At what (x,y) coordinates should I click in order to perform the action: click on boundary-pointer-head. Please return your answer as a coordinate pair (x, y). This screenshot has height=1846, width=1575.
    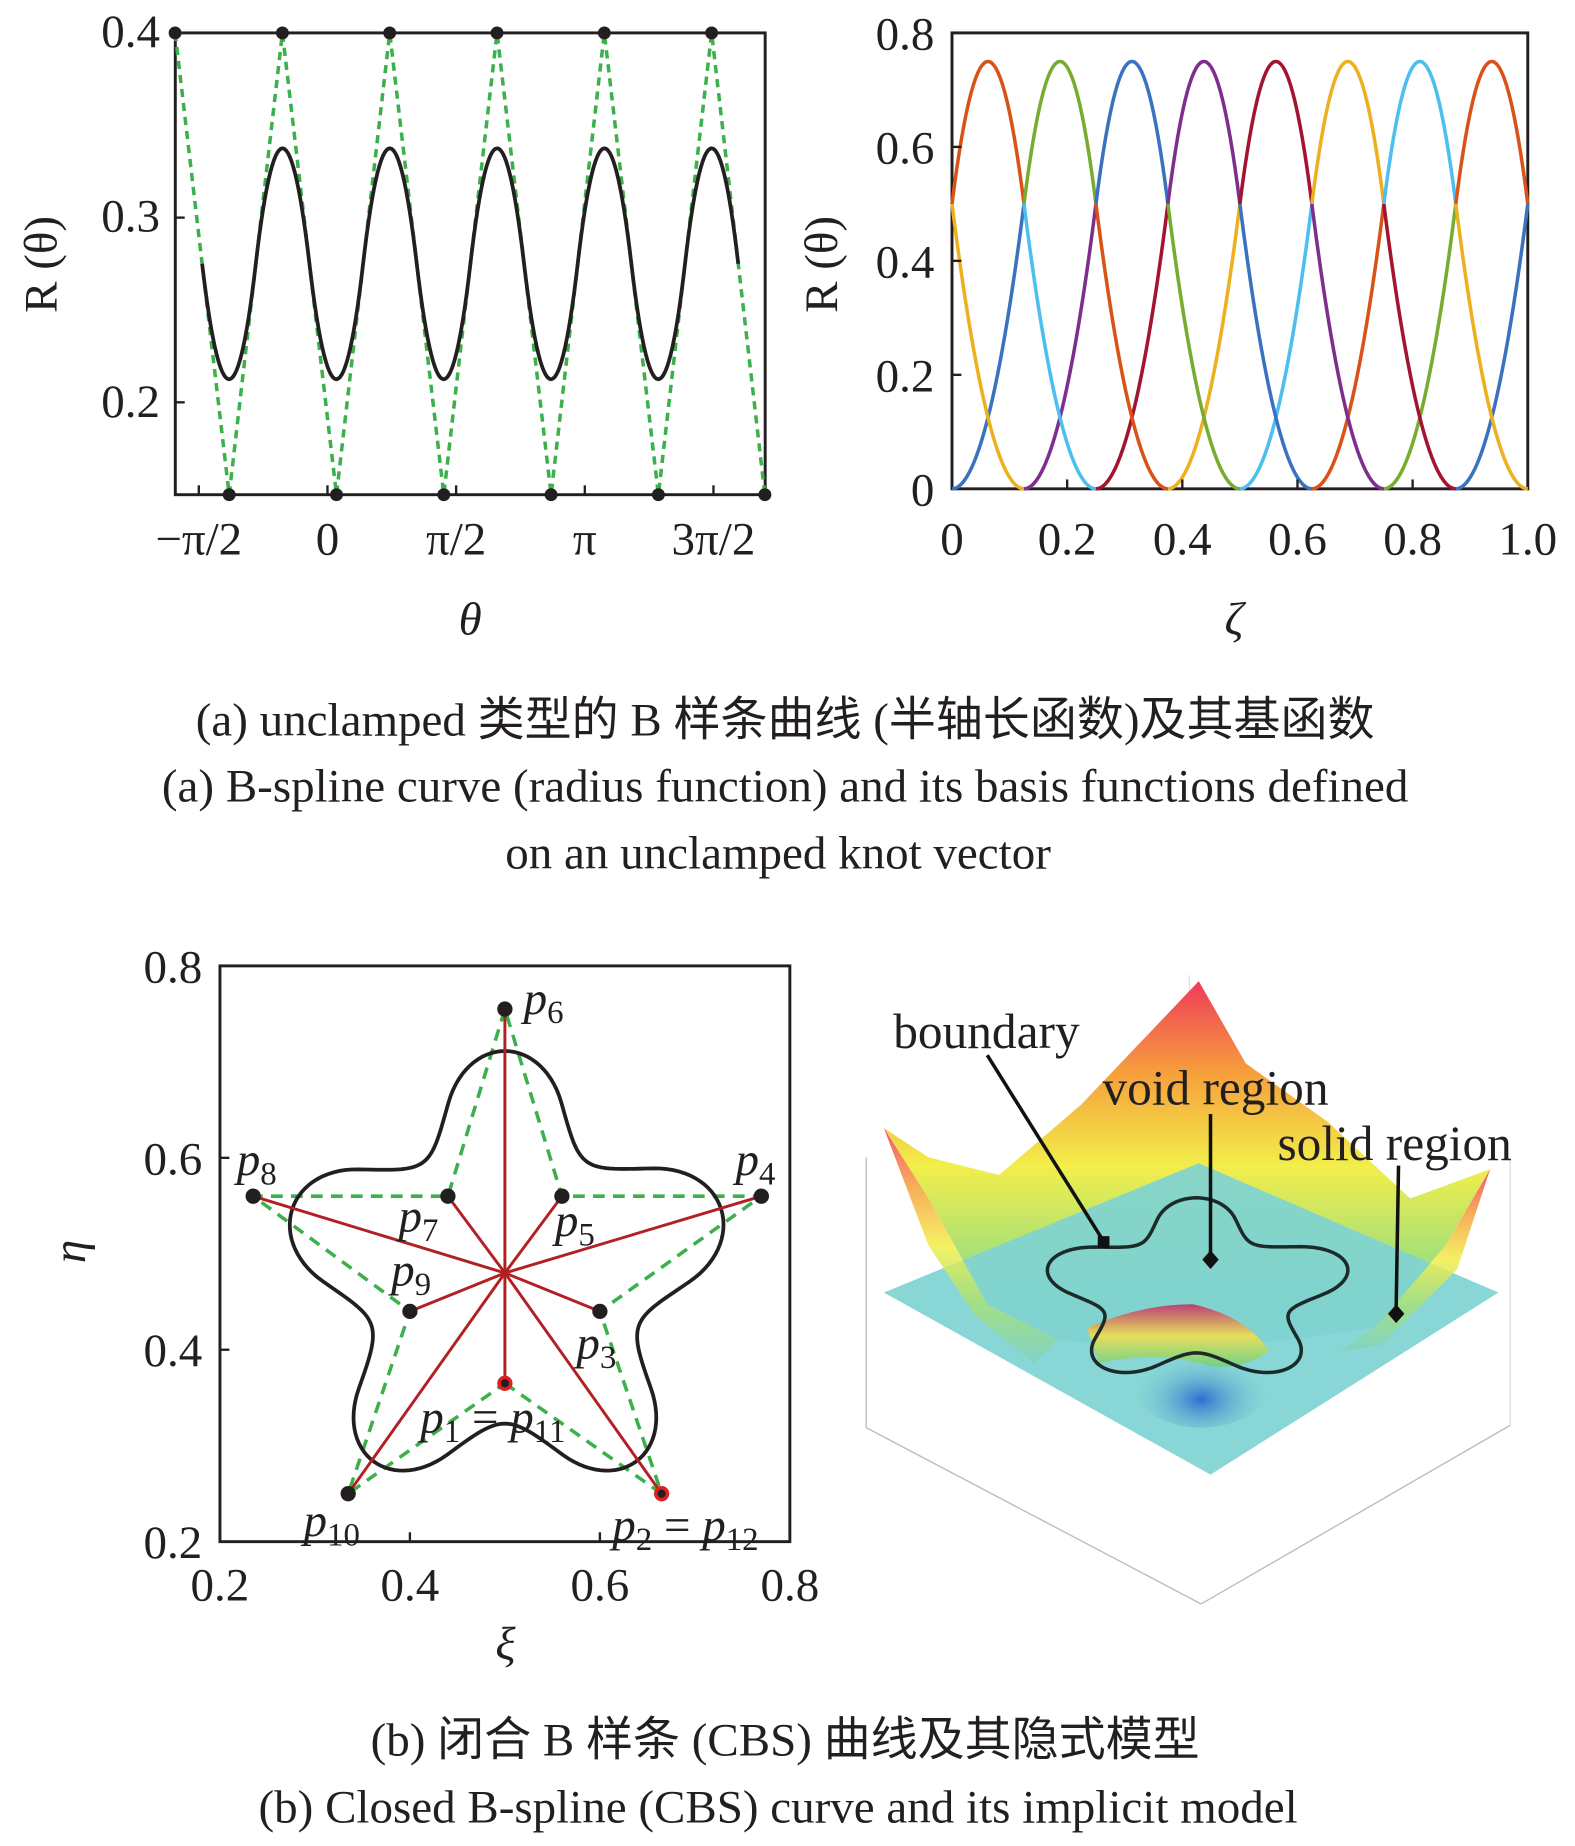
    Looking at the image, I should click on (1103, 1242).